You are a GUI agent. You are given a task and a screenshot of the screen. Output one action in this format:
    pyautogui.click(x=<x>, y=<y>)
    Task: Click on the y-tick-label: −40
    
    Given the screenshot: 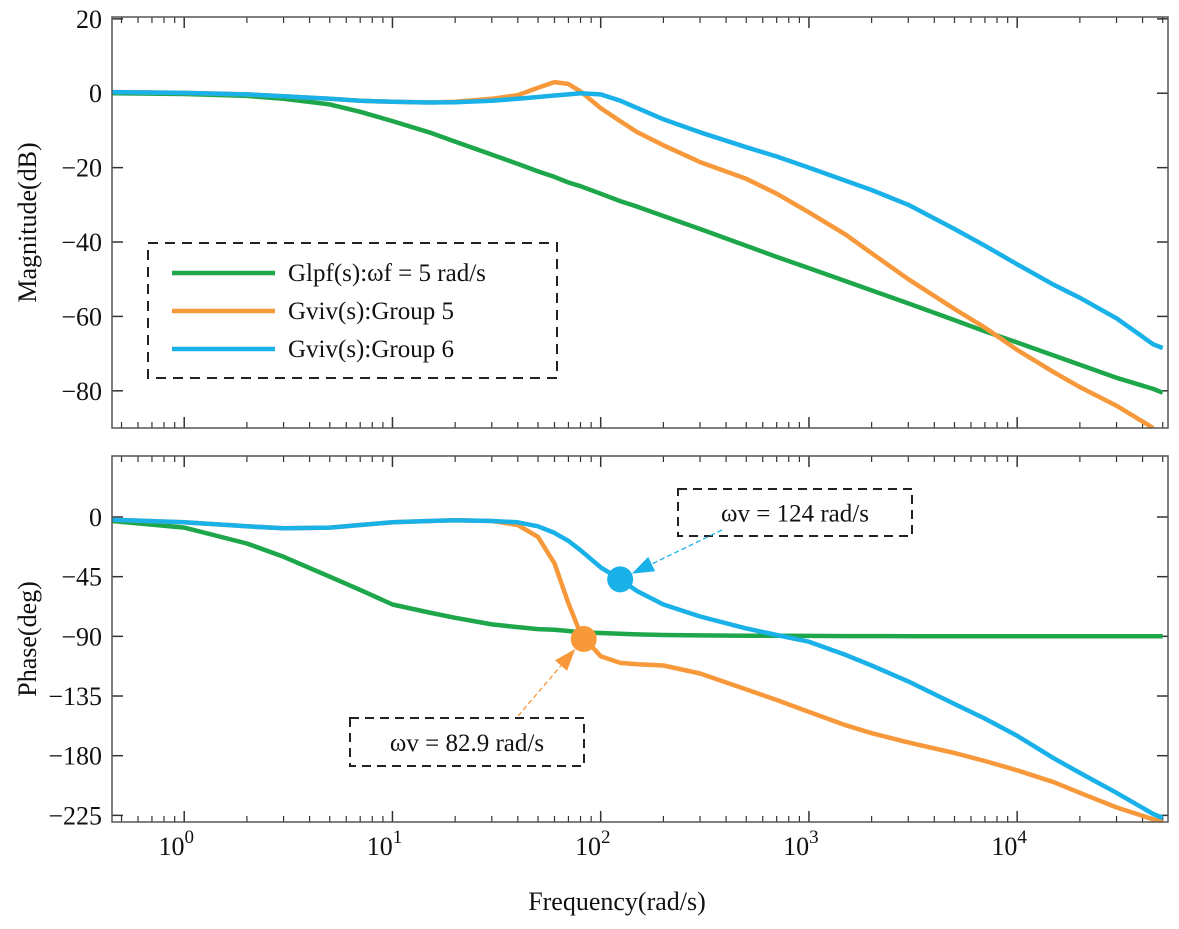 What is the action you would take?
    pyautogui.click(x=81, y=242)
    